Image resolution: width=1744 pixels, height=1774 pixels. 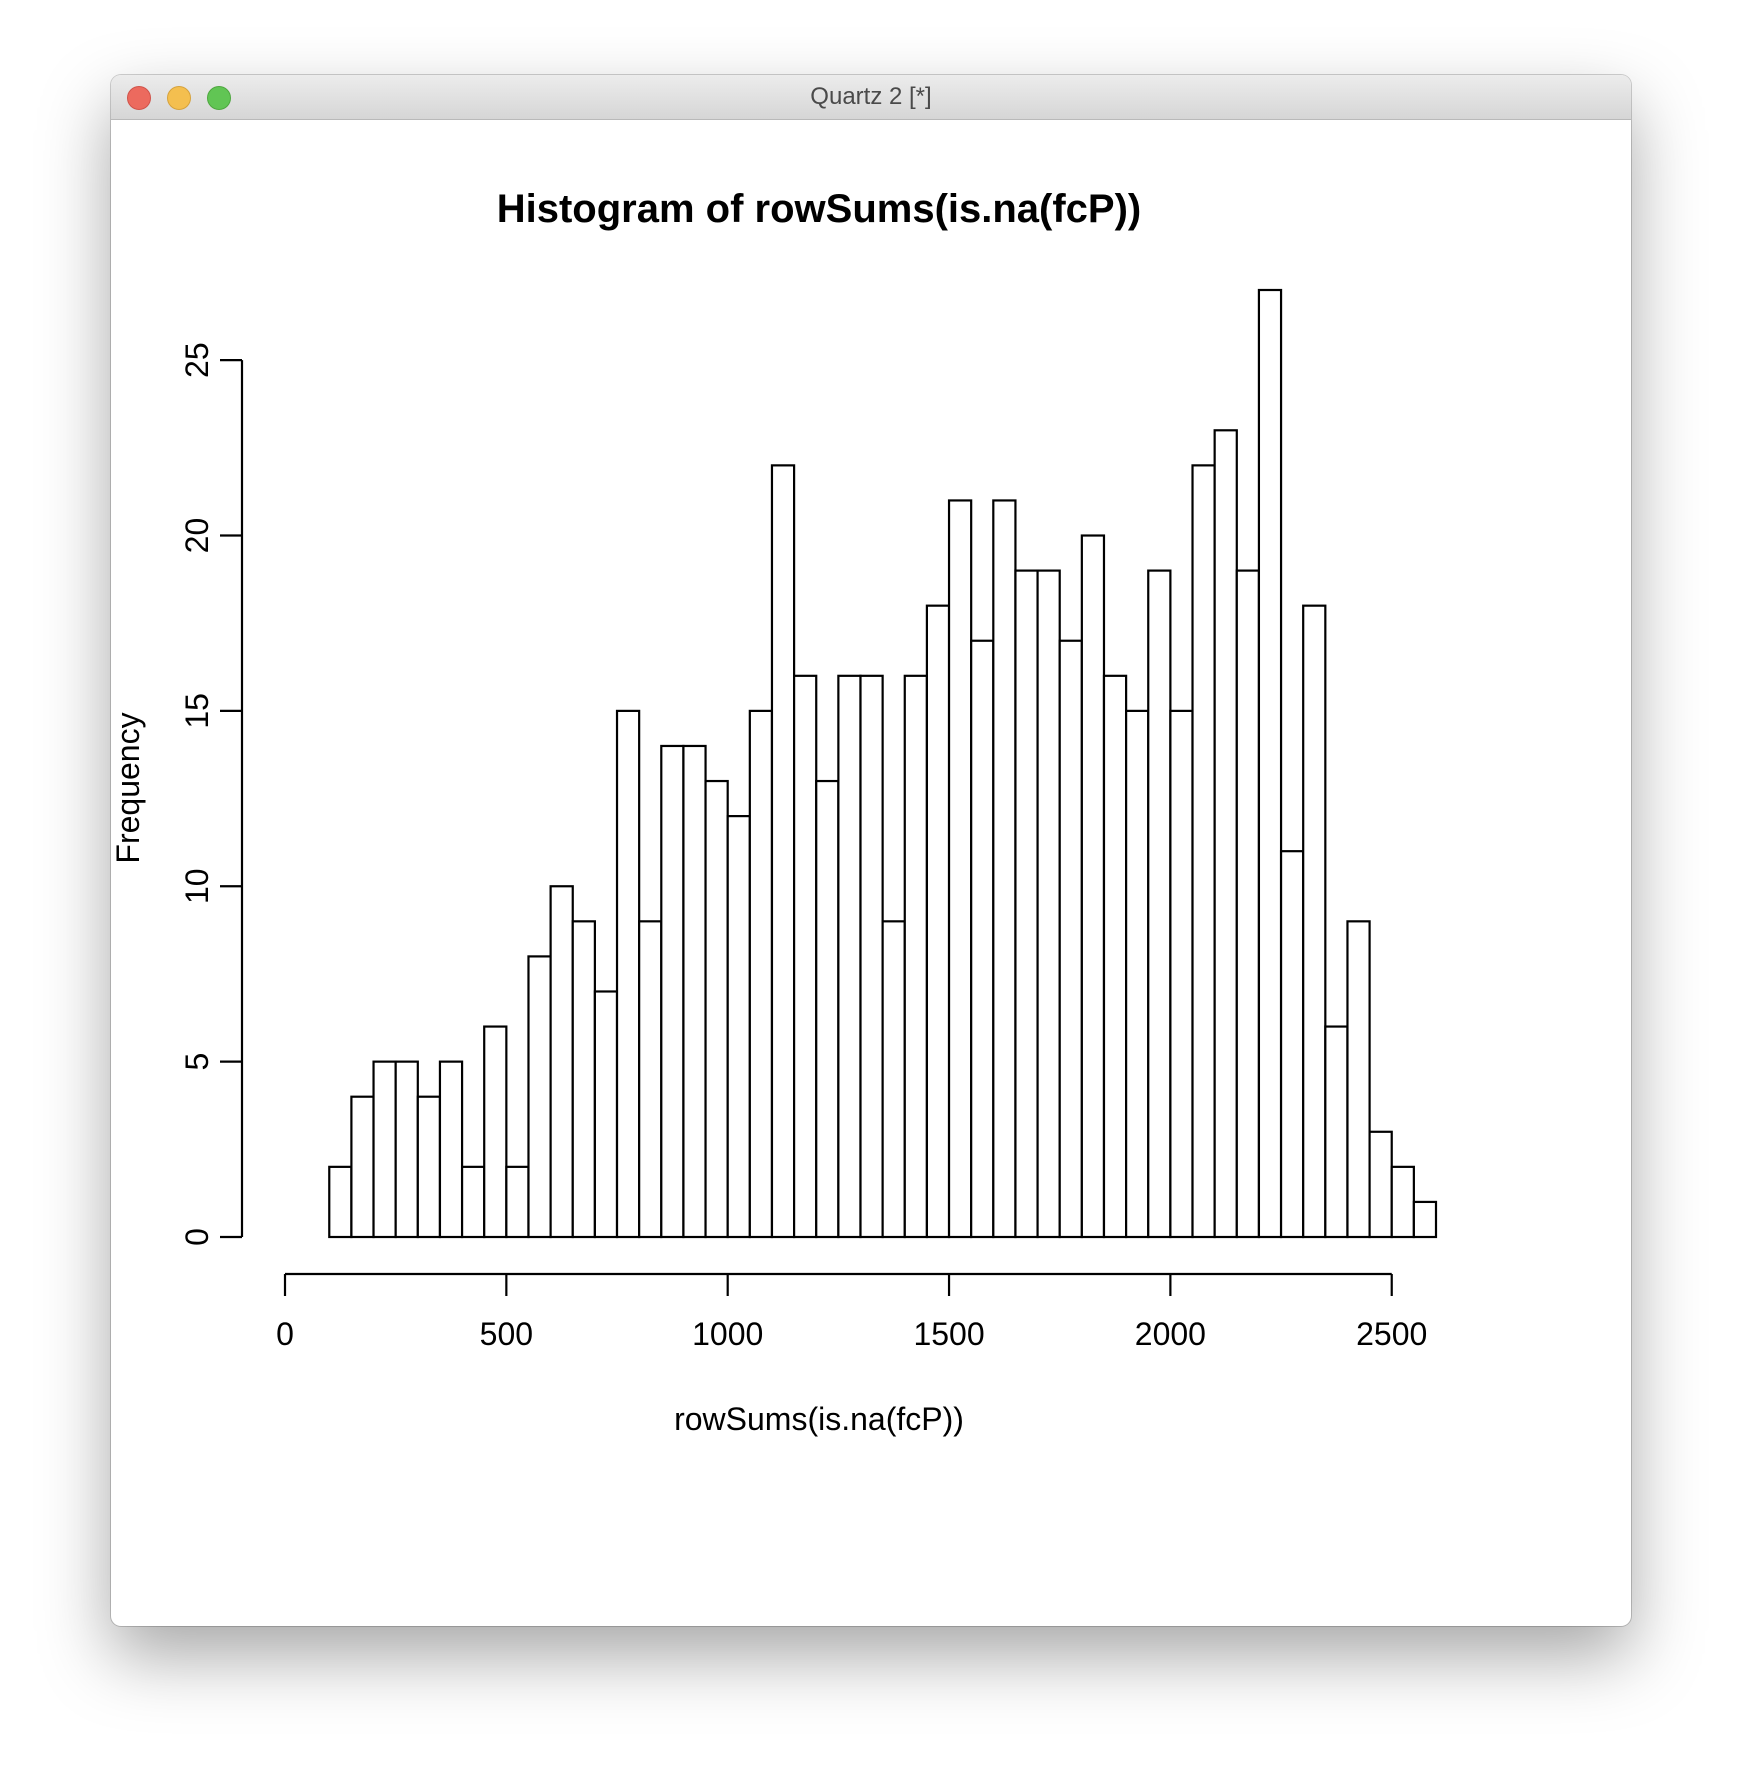 I want to click on x-tick-label: 0, so click(x=285, y=1334).